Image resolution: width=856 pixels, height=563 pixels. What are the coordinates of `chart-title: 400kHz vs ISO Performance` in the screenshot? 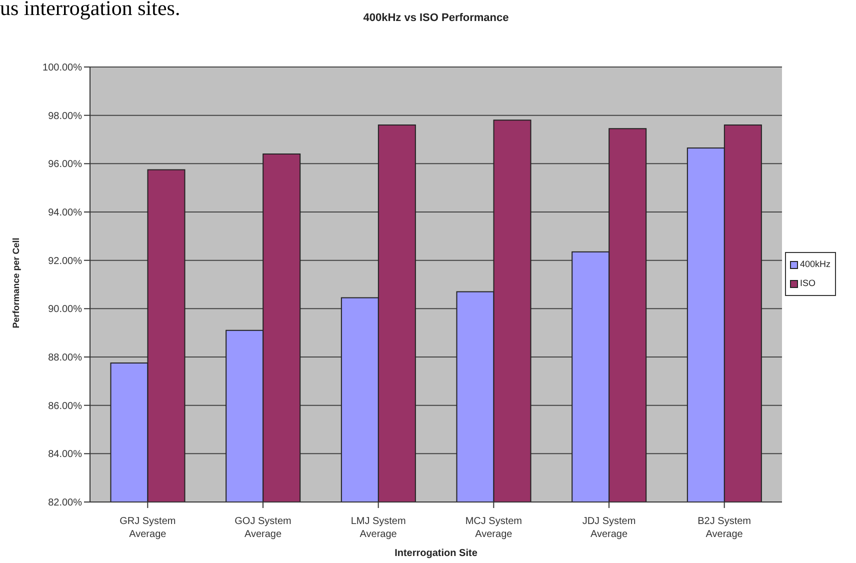 It's located at (436, 18).